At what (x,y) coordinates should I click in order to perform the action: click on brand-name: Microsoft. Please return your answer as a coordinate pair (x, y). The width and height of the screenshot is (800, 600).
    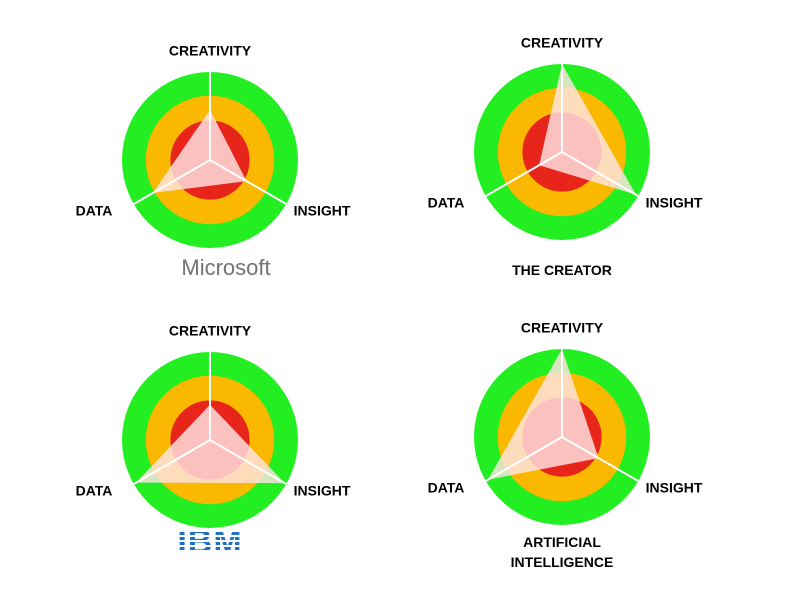
    Looking at the image, I should click on (226, 267).